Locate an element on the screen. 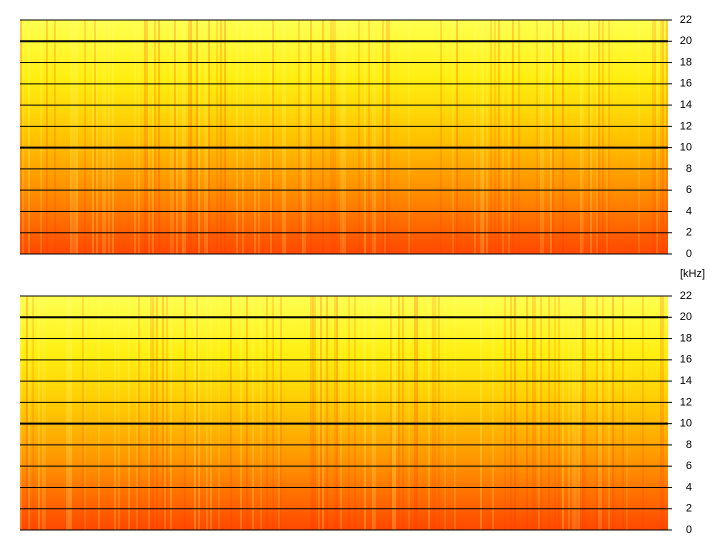  y-tick-label: 0 is located at coordinates (689, 254).